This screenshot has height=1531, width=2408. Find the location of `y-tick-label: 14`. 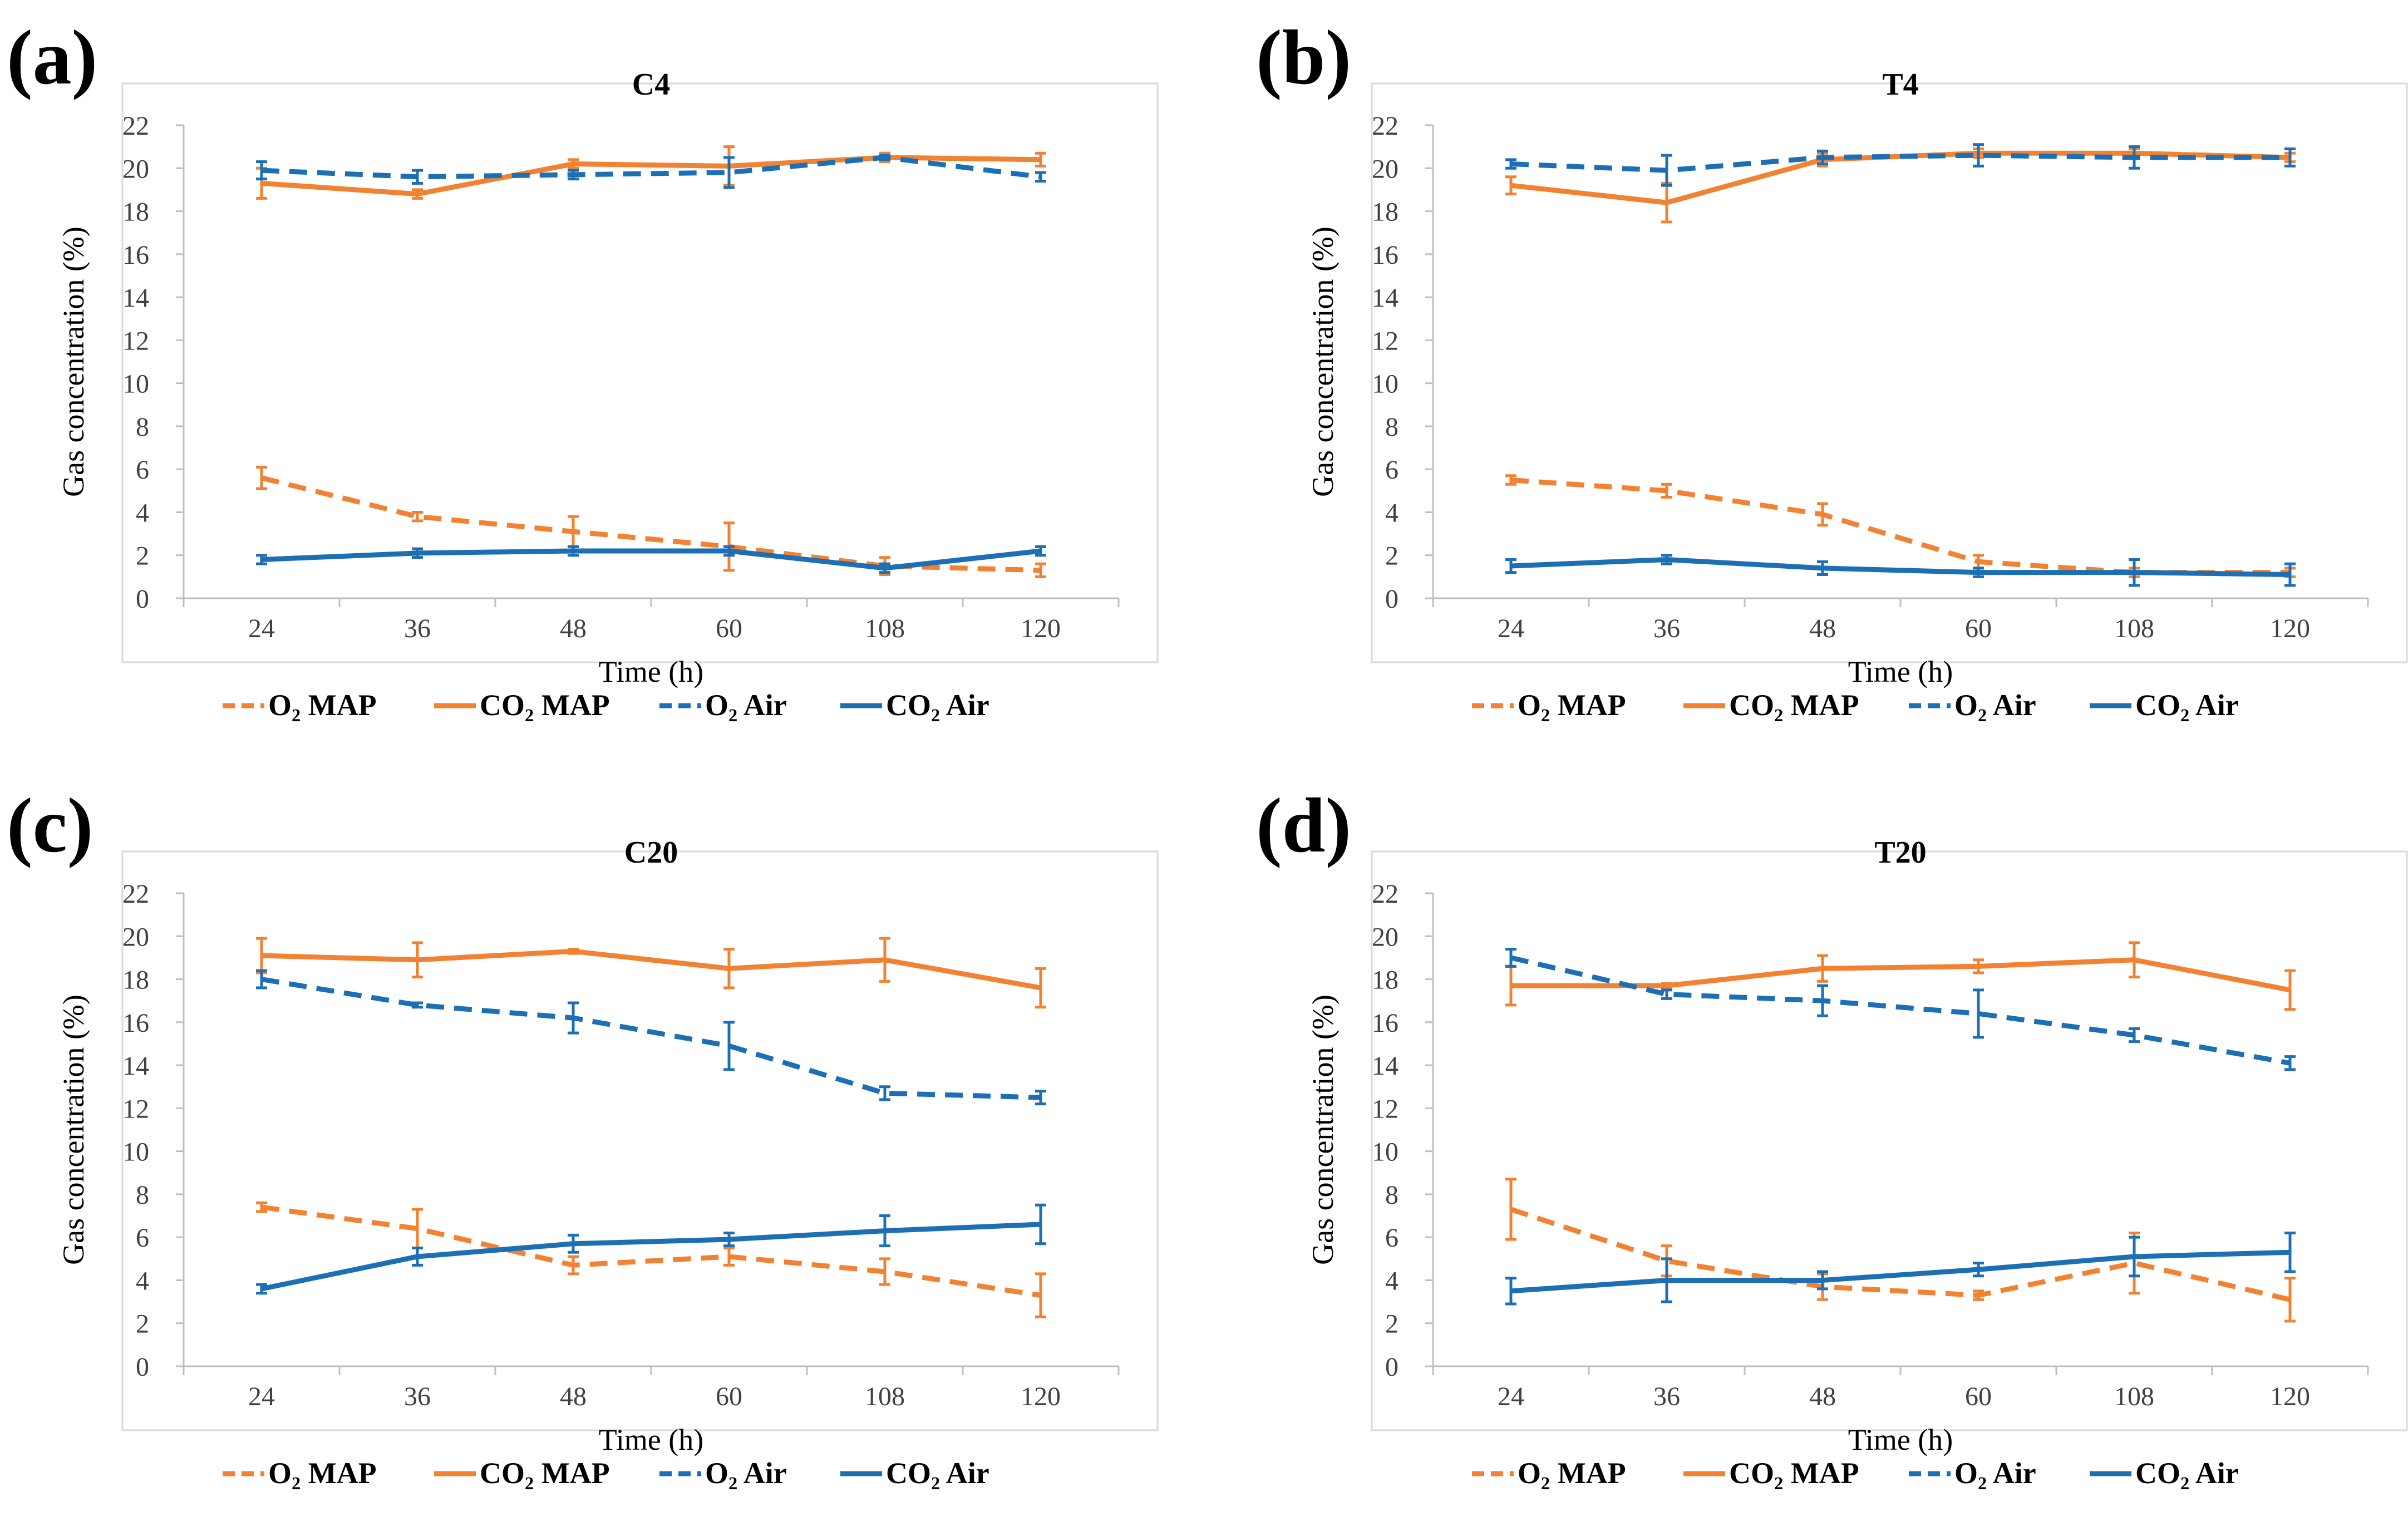

y-tick-label: 14 is located at coordinates (135, 298).